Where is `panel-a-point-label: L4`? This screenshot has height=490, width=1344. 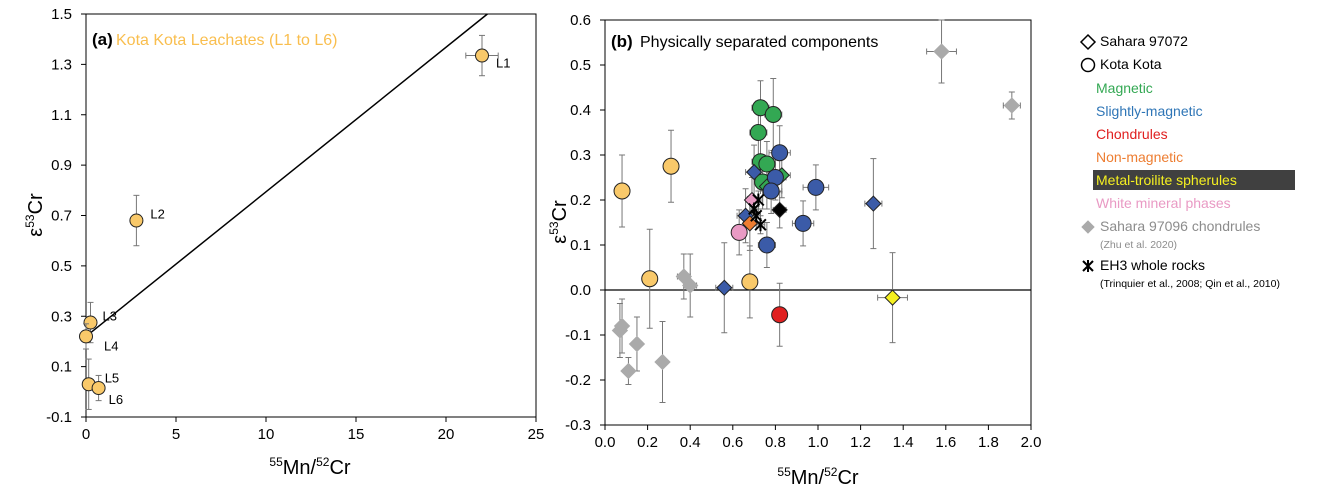
panel-a-point-label: L4 is located at coordinates (111, 345).